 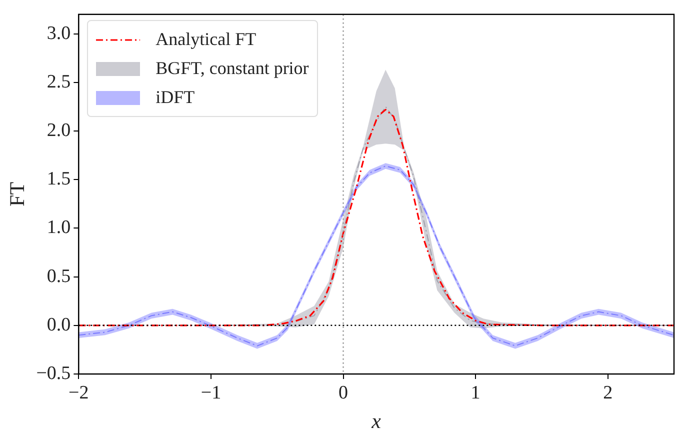 I want to click on x-tick-label: −1, so click(x=211, y=393).